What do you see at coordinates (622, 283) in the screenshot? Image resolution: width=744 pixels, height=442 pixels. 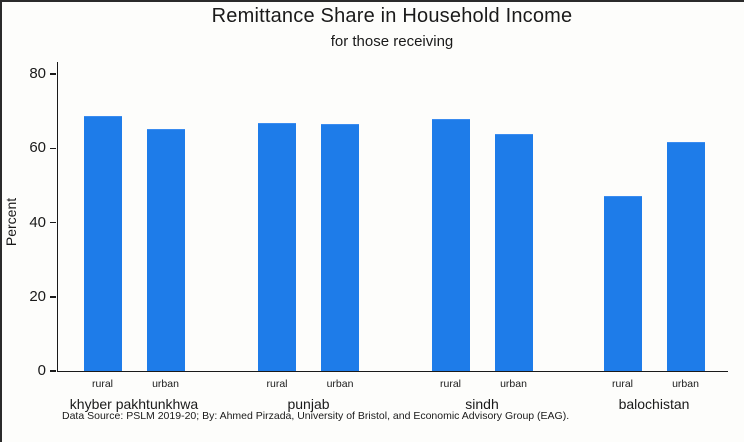 I see `bar-balochistan-rural` at bounding box center [622, 283].